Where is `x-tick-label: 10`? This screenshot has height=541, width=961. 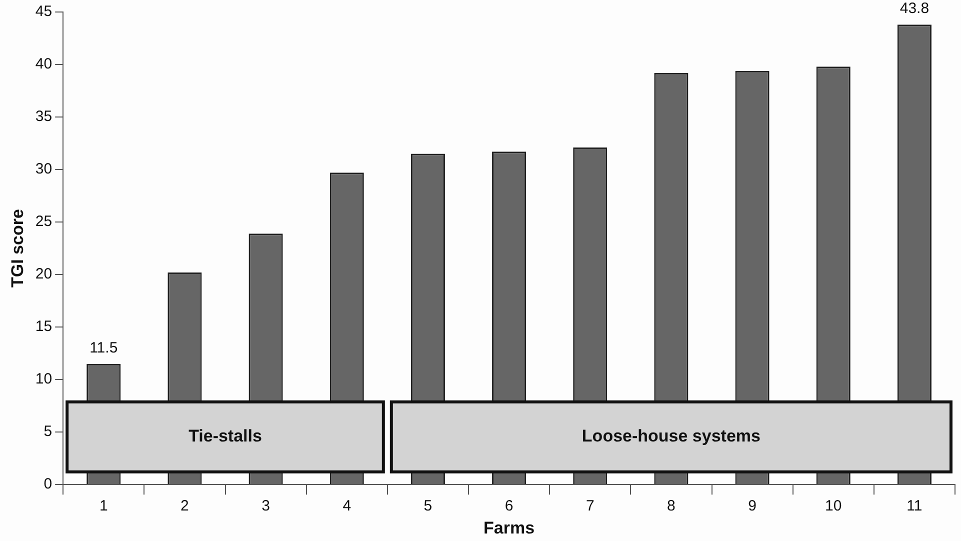
x-tick-label: 10 is located at coordinates (833, 506).